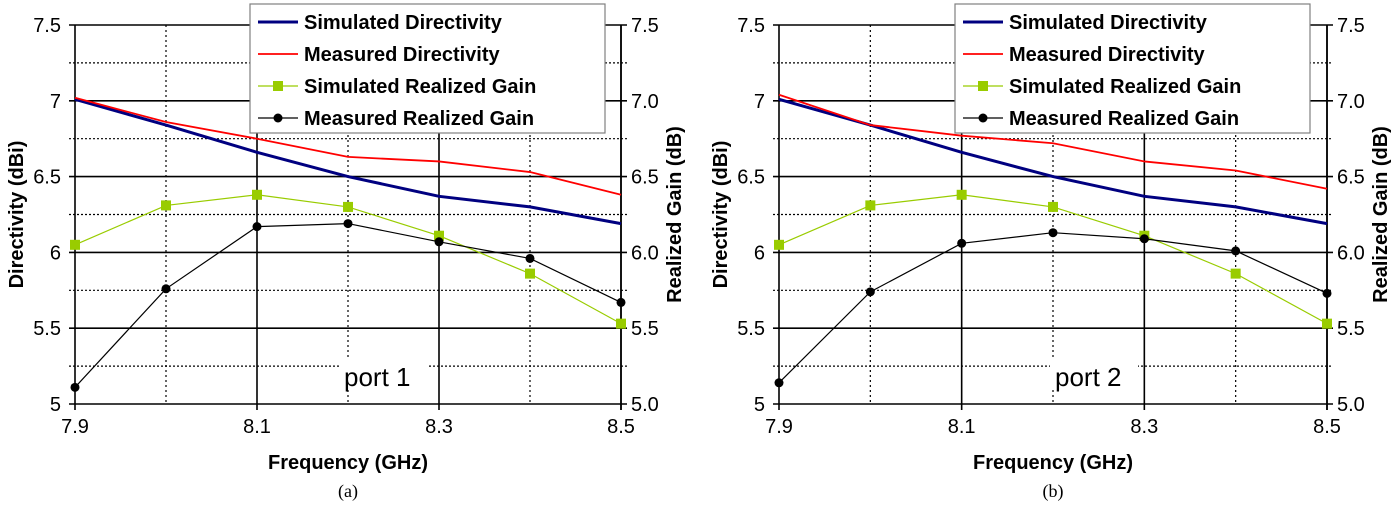 The height and width of the screenshot is (505, 1400). What do you see at coordinates (348, 491) in the screenshot?
I see `caption: (a)` at bounding box center [348, 491].